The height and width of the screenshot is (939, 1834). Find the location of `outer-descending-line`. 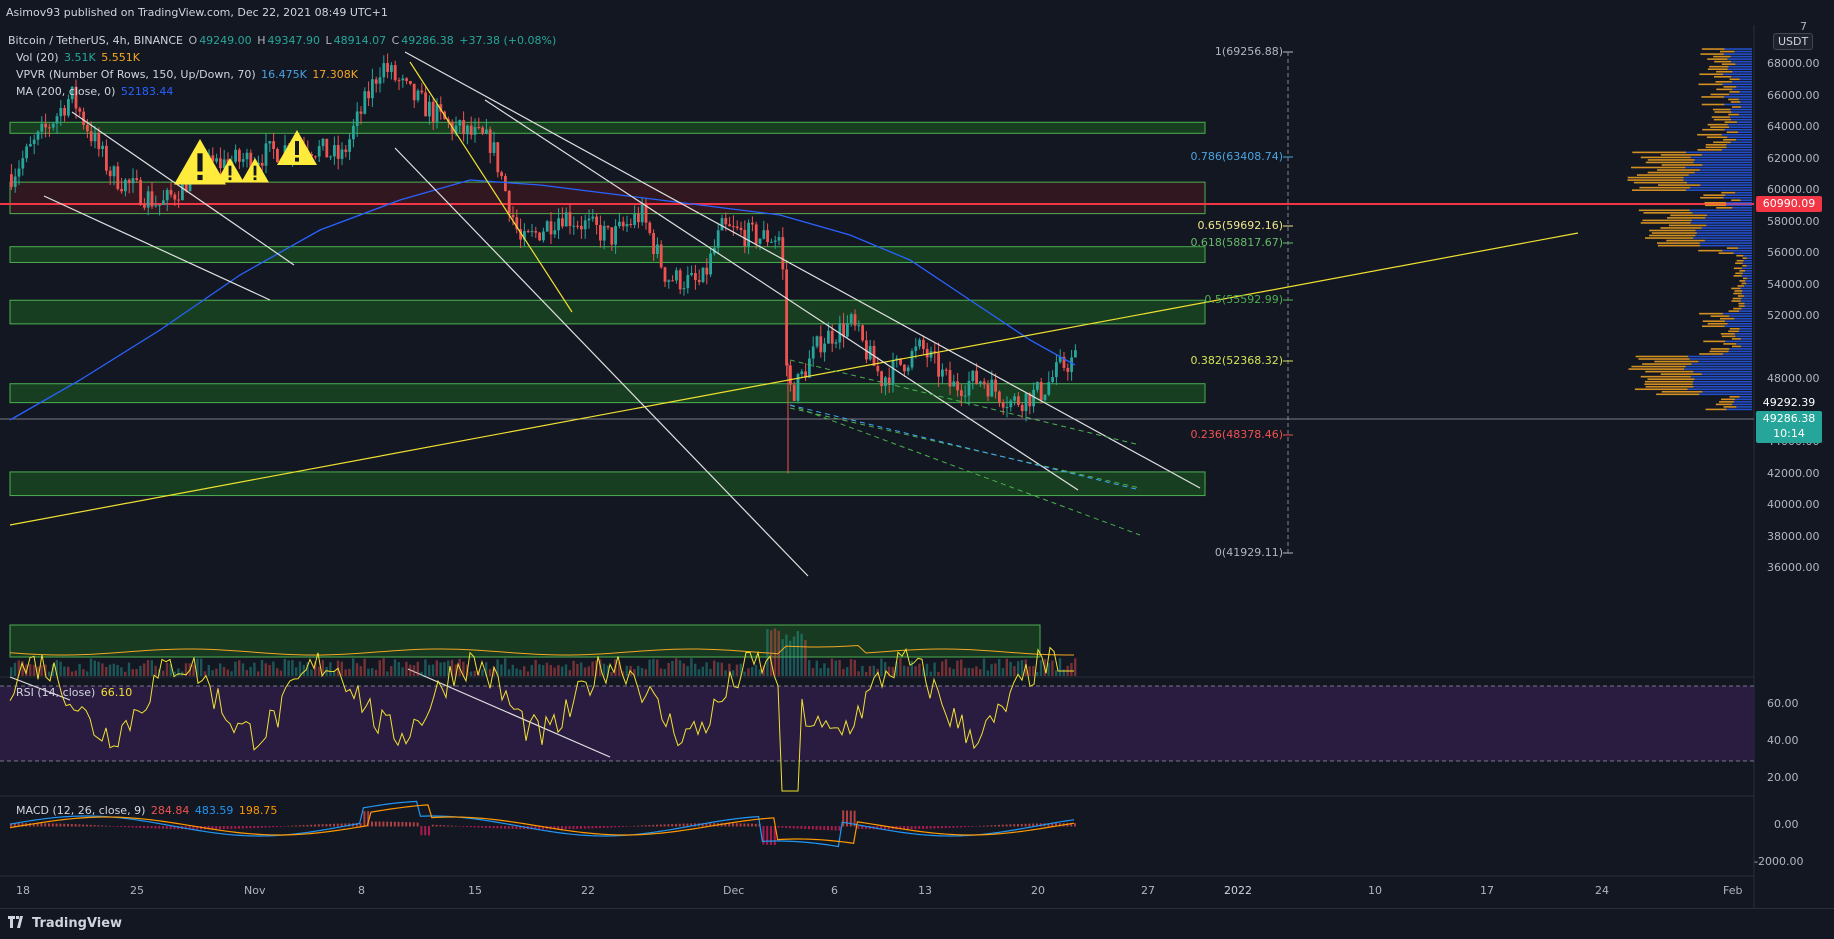

outer-descending-line is located at coordinates (781, 295).